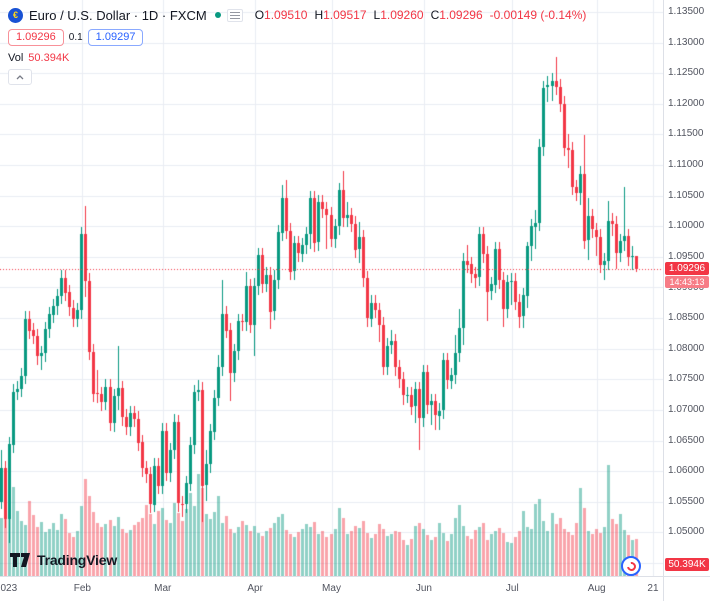  Describe the element at coordinates (686, 103) in the screenshot. I see `price-scale-label: 1.12000` at that location.